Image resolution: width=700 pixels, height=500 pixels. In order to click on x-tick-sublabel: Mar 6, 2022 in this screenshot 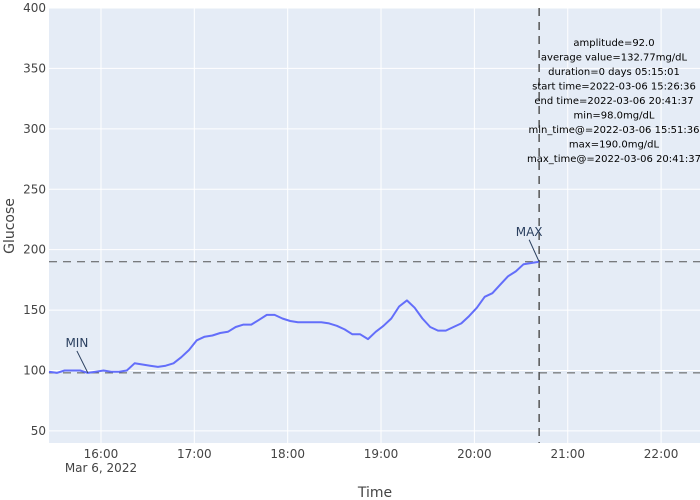, I will do `click(101, 468)`.